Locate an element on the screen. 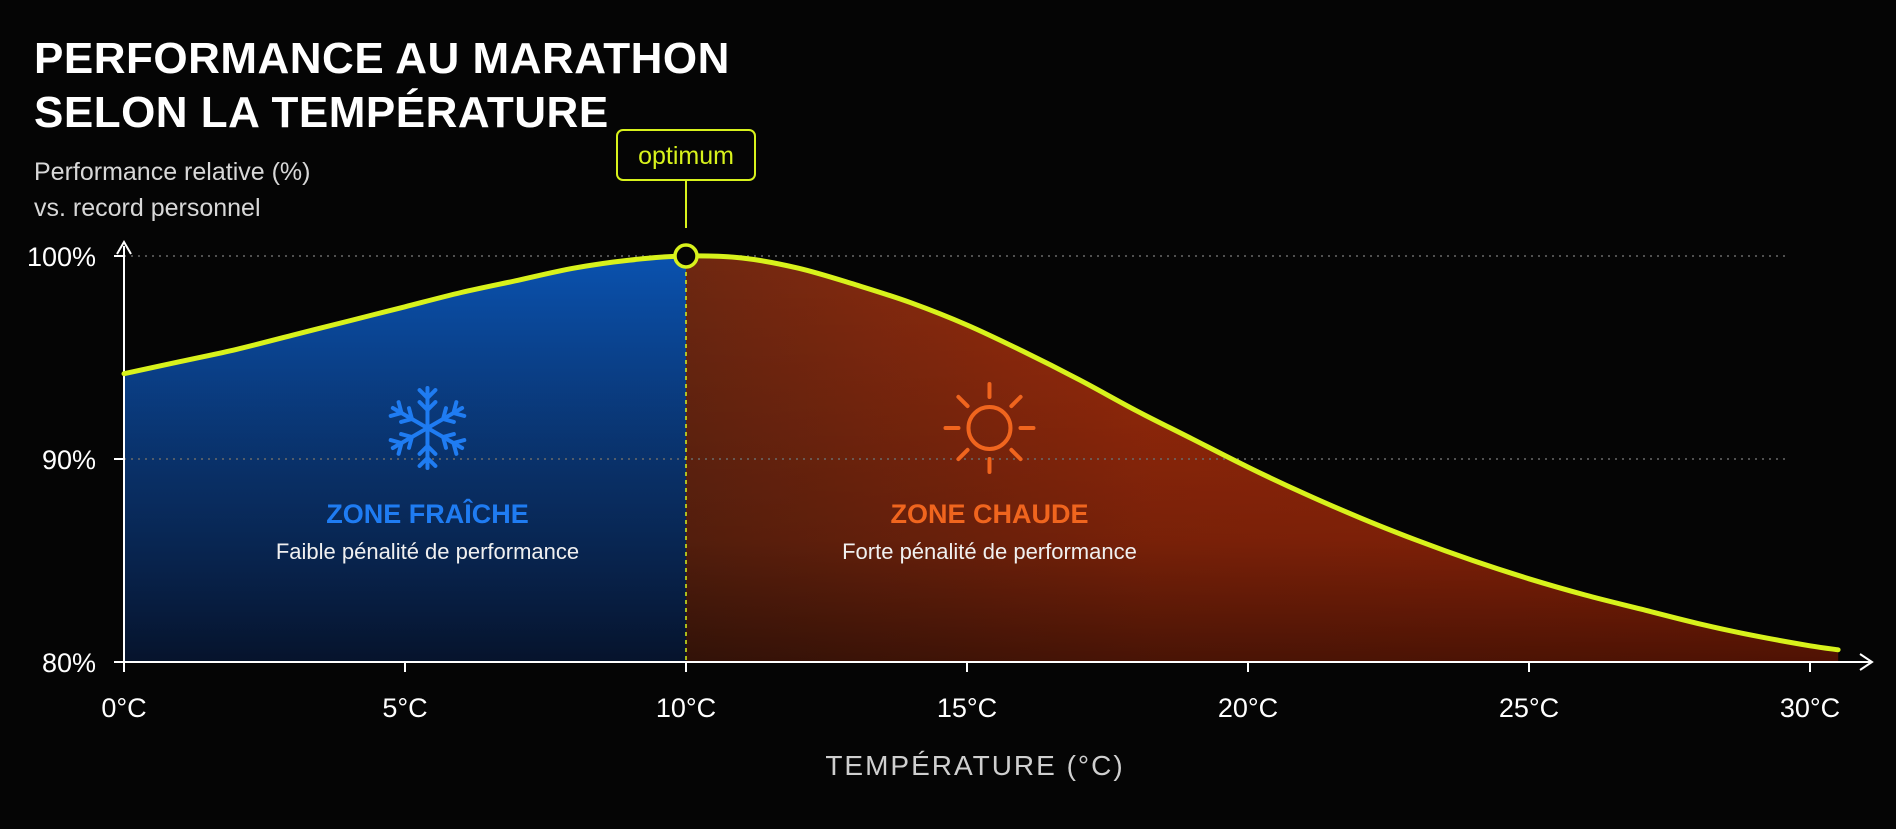 The image size is (1896, 829). snowflake-icon is located at coordinates (427, 428).